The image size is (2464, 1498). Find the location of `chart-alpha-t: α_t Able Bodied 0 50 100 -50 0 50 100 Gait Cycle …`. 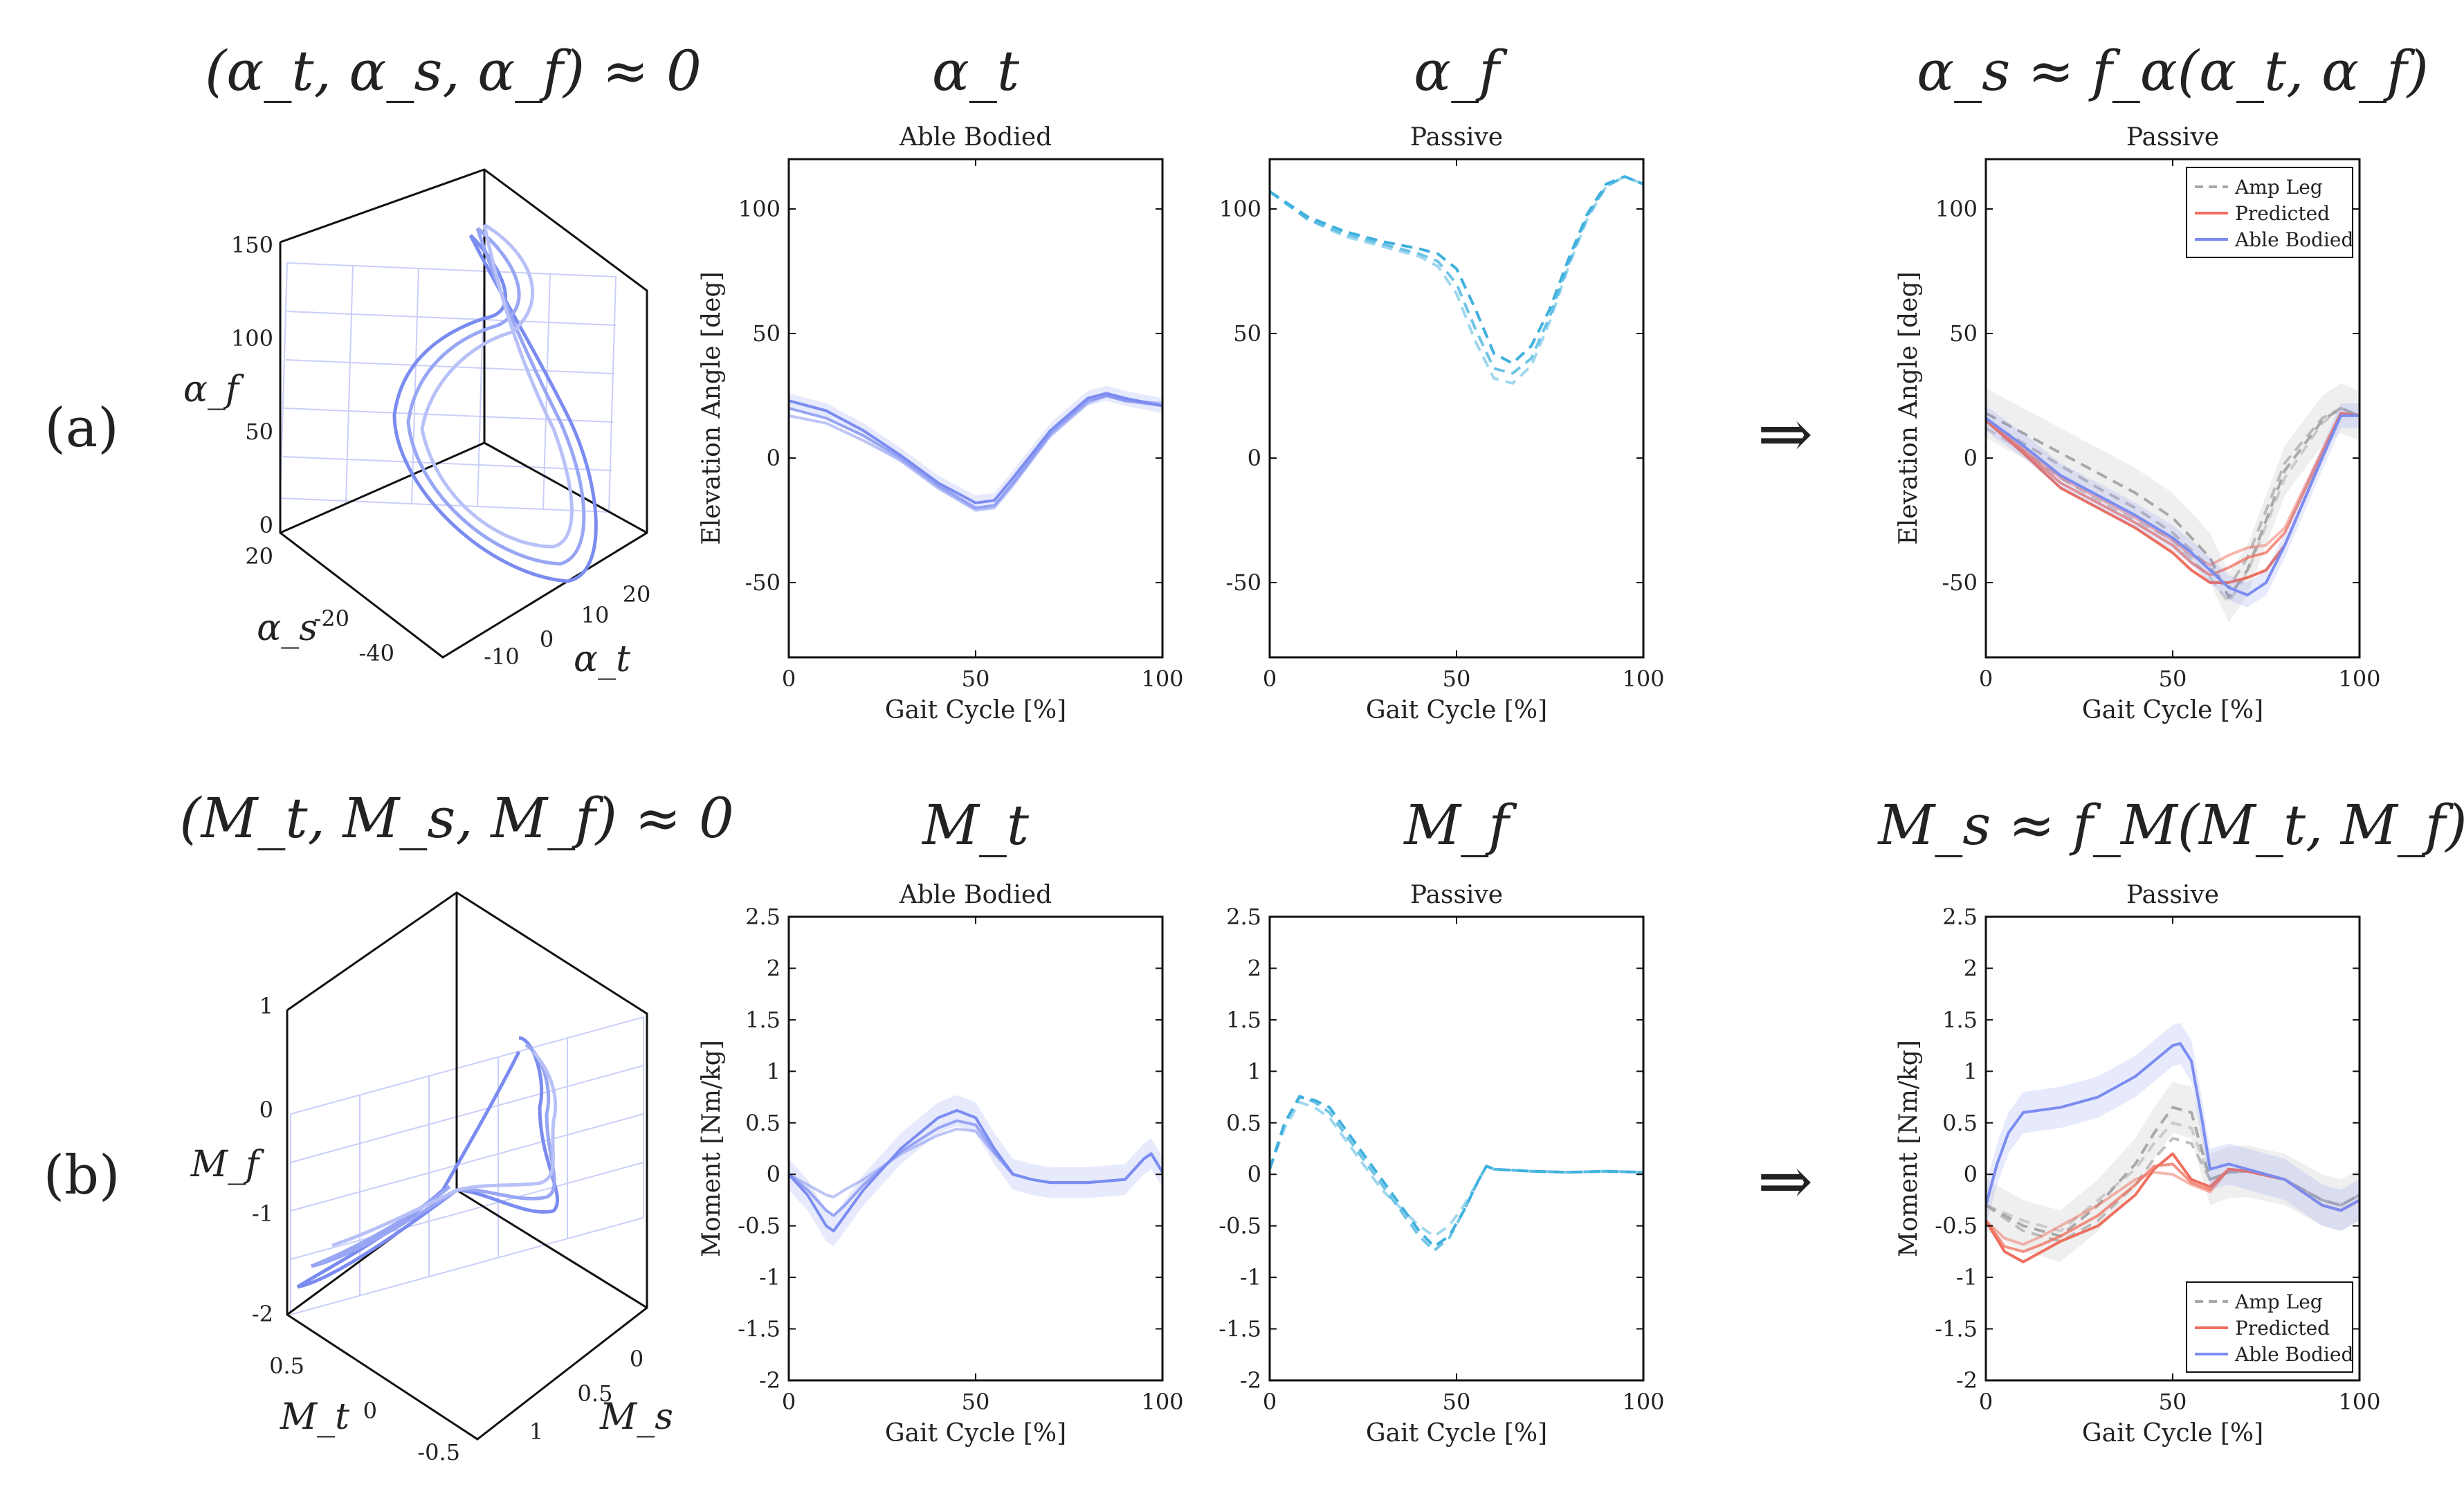

chart-alpha-t: α_t Able Bodied 0 50 100 -50 0 50 100 Gait Cycle … is located at coordinates (940, 381).